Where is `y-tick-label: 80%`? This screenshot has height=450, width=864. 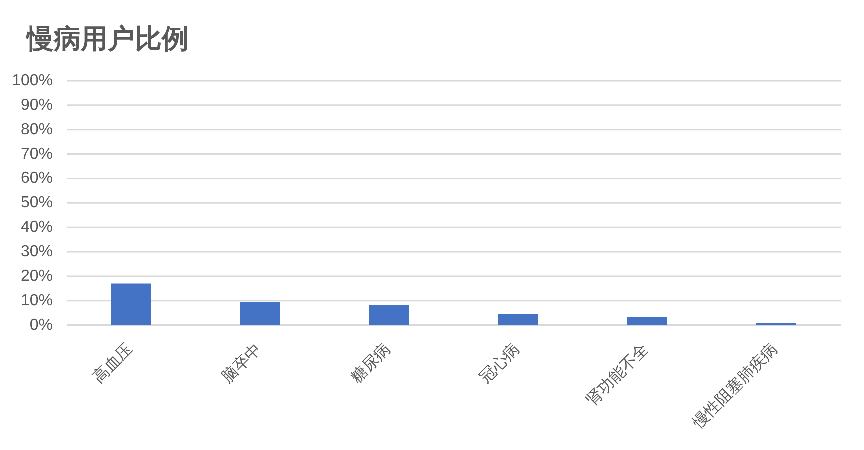
y-tick-label: 80% is located at coordinates (36, 129).